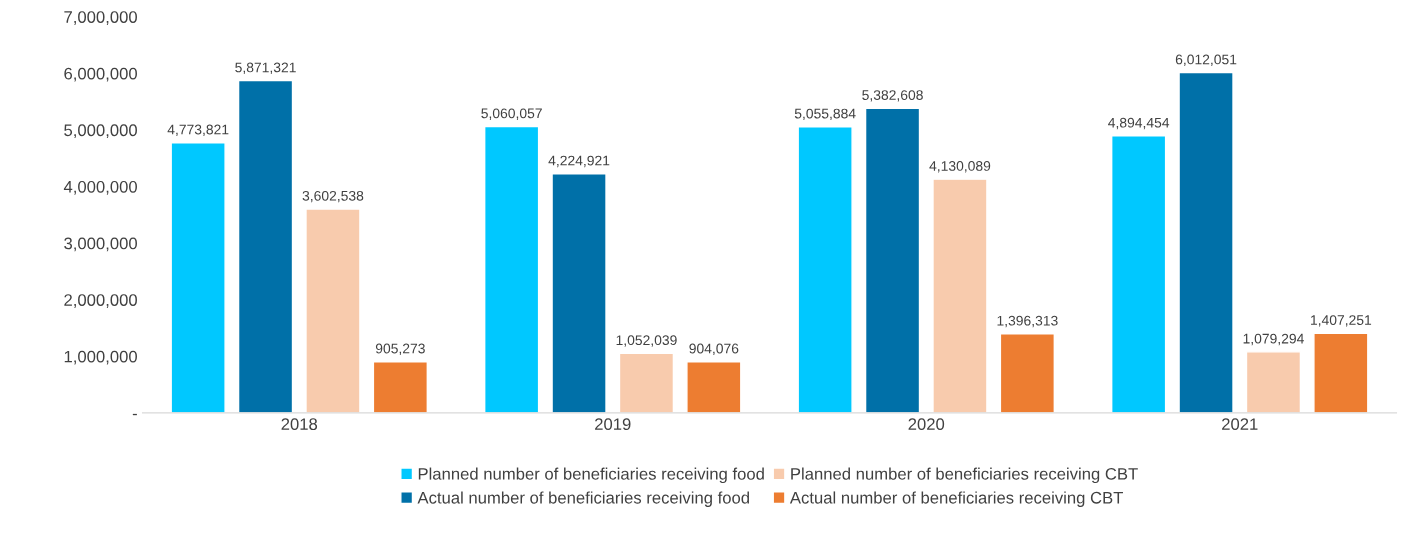  I want to click on x-tick-label: 2019, so click(613, 424).